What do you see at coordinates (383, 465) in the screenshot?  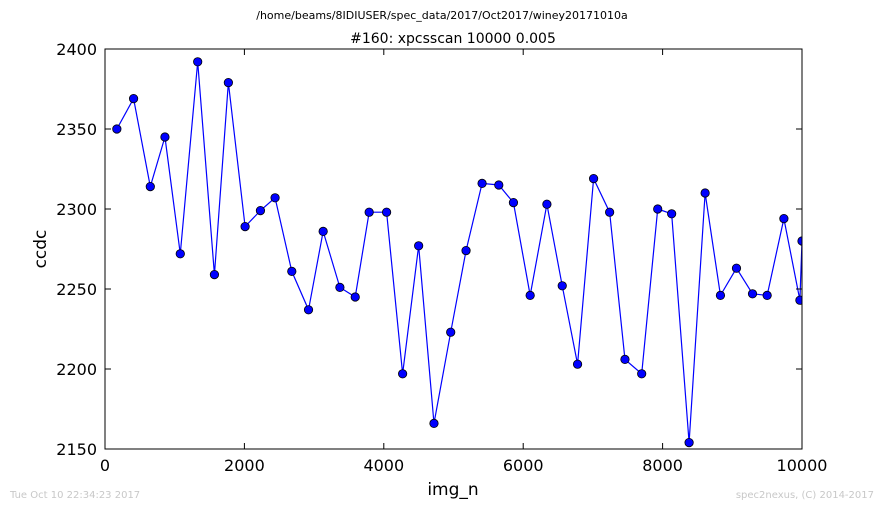 I see `x-tick-label: 4000` at bounding box center [383, 465].